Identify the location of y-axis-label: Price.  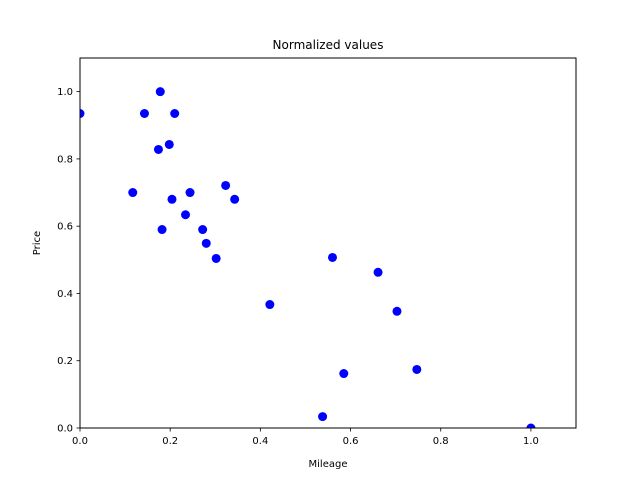
(37, 243).